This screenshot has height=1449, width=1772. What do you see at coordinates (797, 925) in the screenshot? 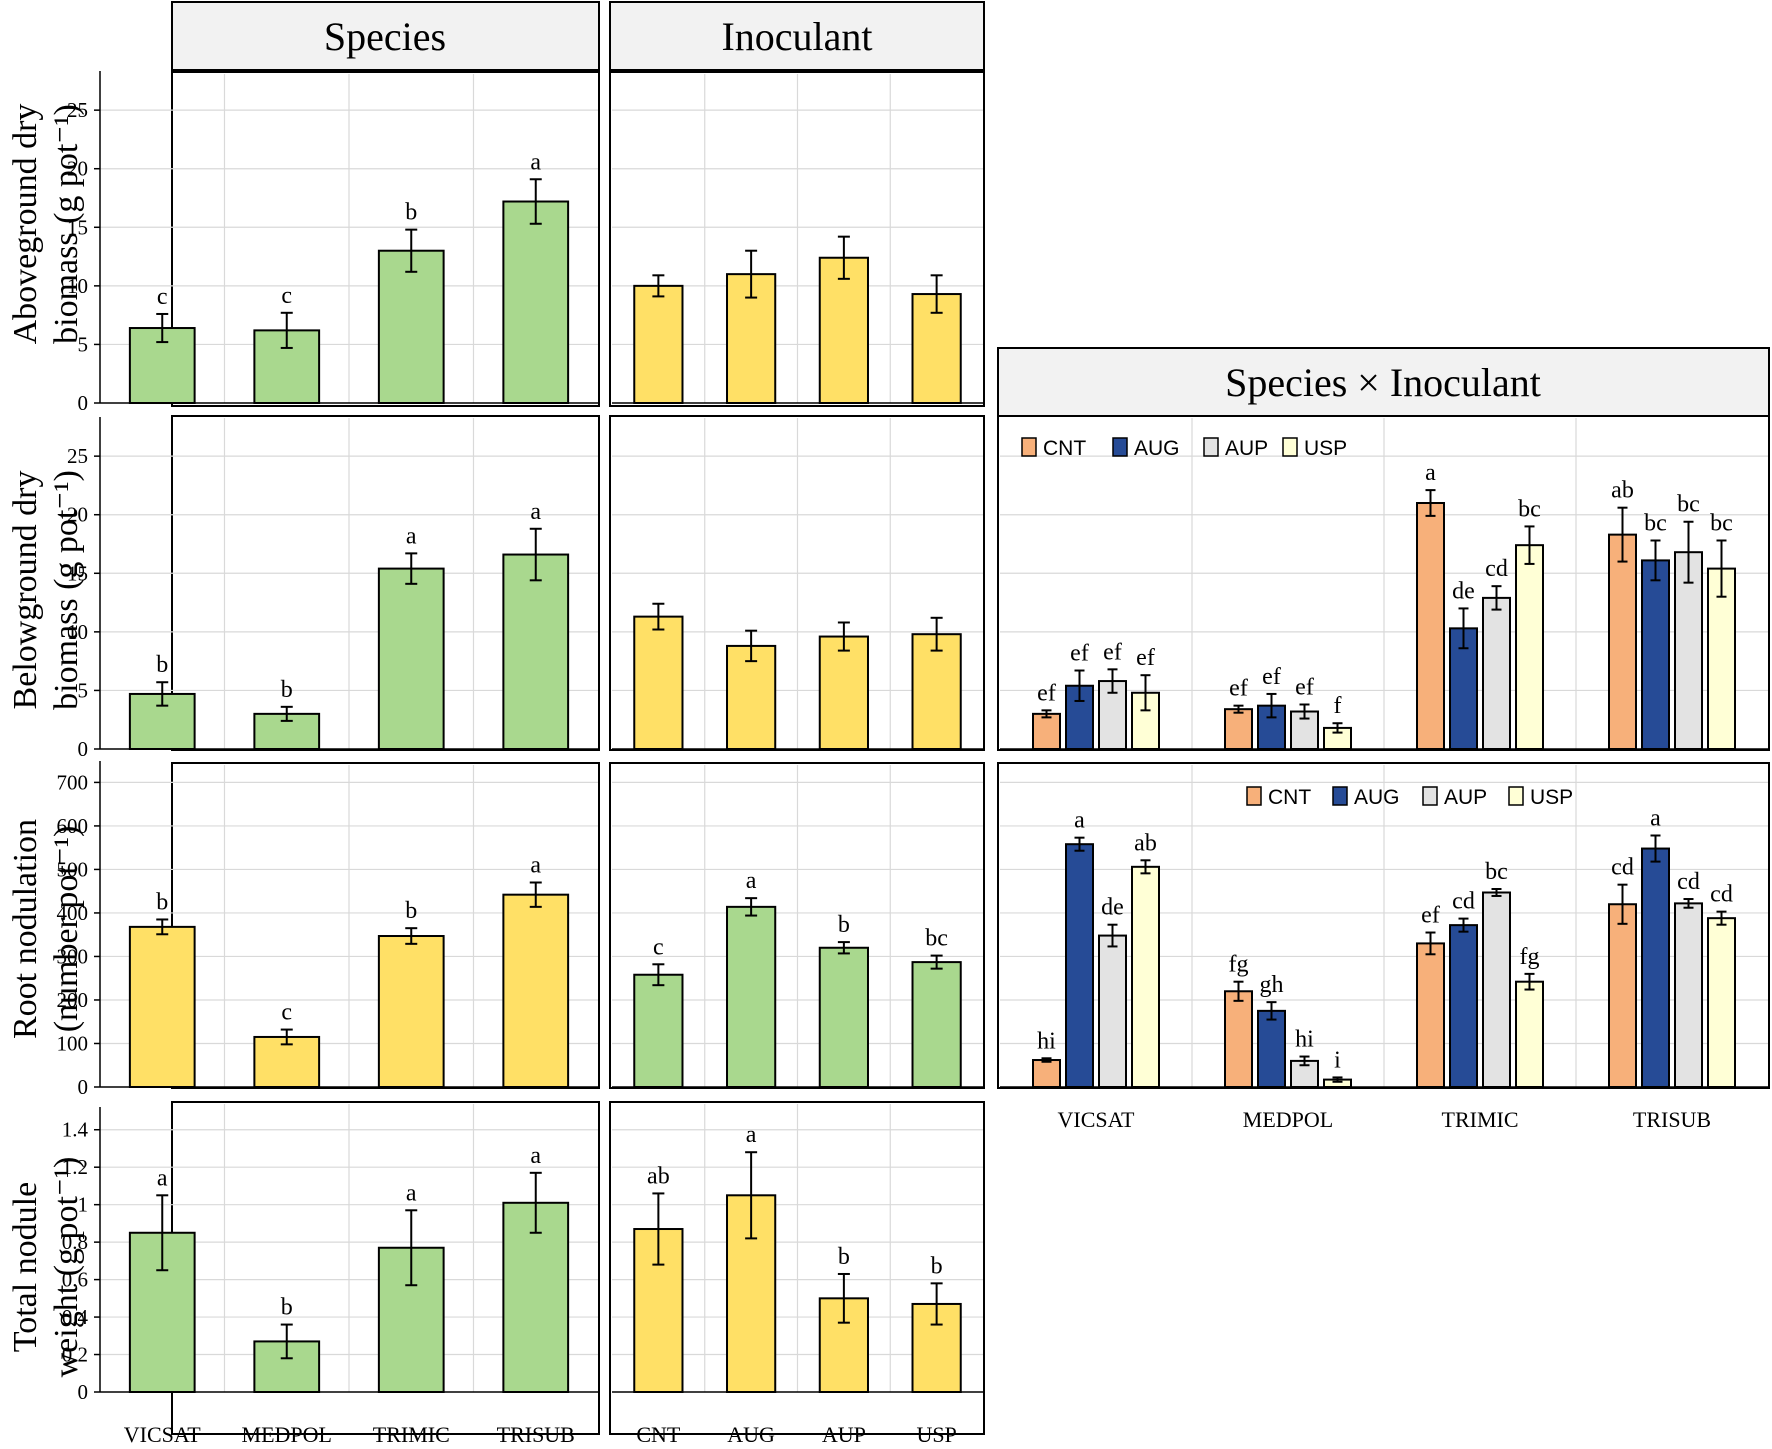
I see `panel-nodulation-inoculant: c a b bc` at bounding box center [797, 925].